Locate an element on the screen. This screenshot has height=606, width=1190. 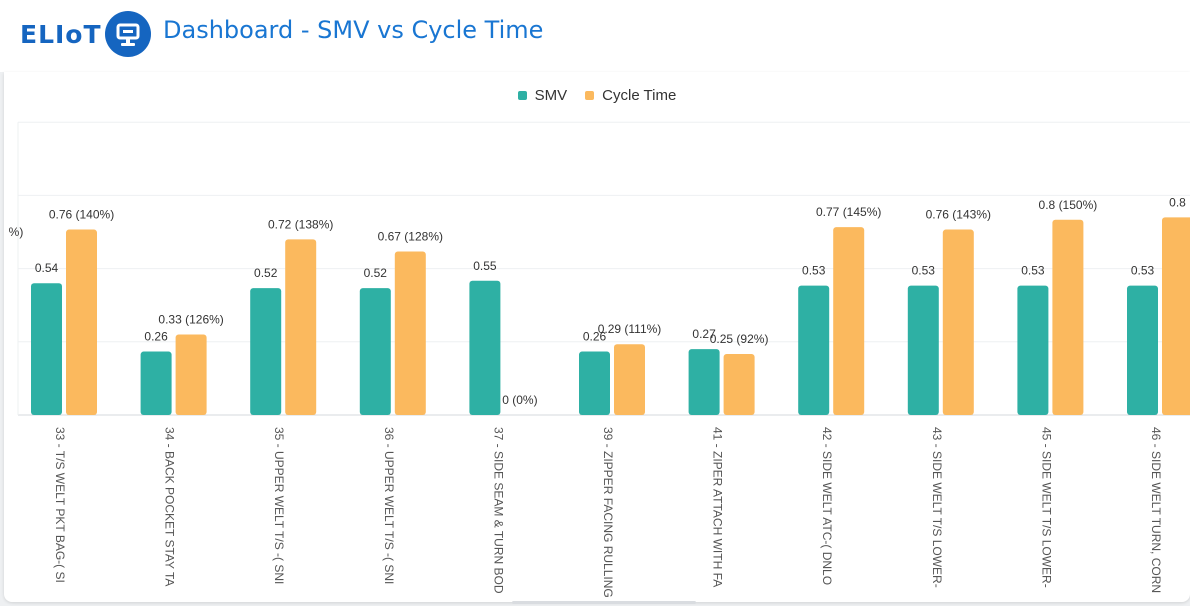
data-label-cycle-time: 0.76 (140%) is located at coordinates (81, 215).